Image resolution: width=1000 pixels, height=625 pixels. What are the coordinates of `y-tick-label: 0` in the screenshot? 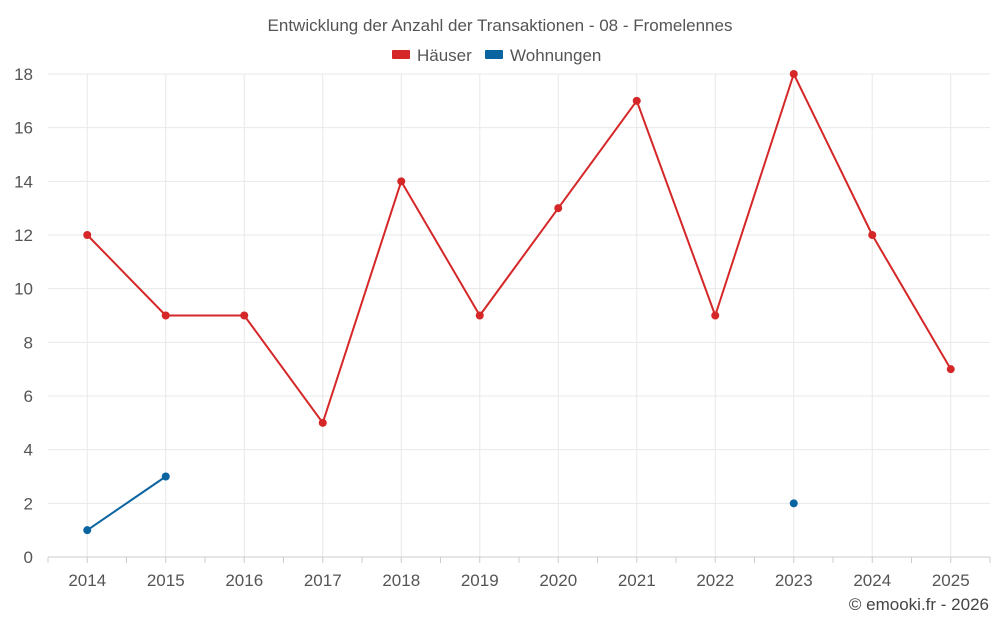 It's located at (28, 557).